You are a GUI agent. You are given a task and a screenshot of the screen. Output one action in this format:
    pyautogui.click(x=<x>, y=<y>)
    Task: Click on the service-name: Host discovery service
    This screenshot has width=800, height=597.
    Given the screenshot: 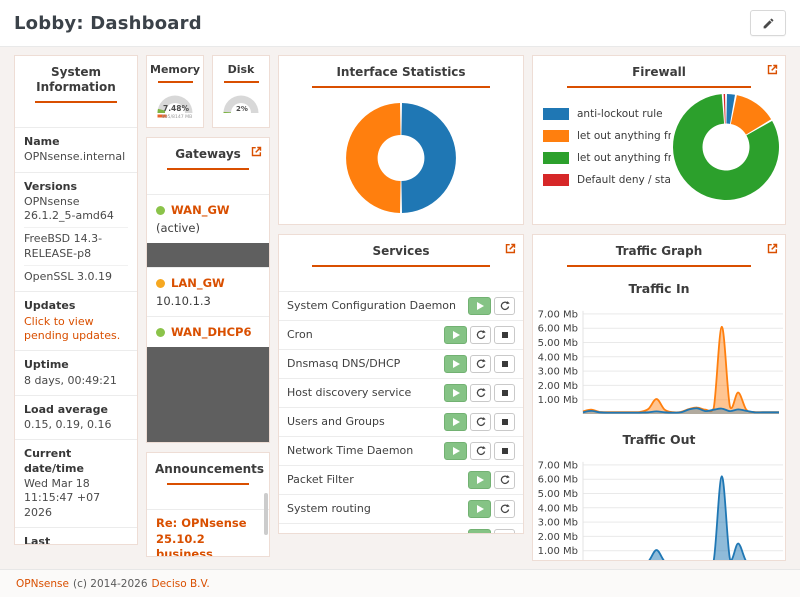 What is the action you would take?
    pyautogui.click(x=349, y=392)
    